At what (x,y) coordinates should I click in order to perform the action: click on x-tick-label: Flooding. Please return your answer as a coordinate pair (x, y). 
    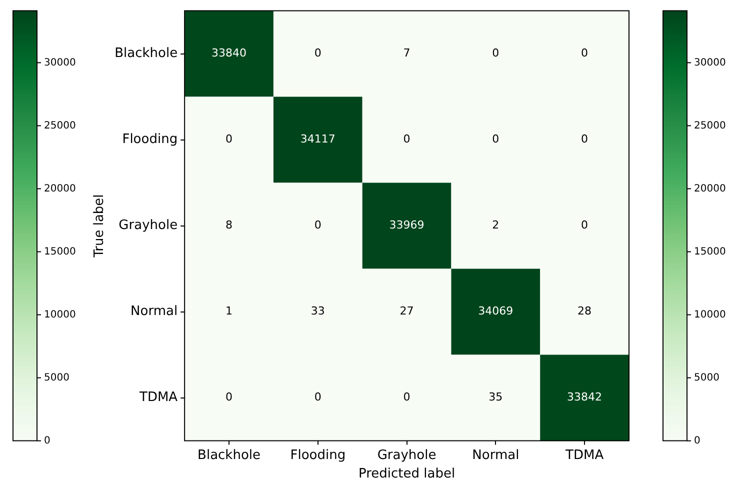
    Looking at the image, I should click on (318, 455).